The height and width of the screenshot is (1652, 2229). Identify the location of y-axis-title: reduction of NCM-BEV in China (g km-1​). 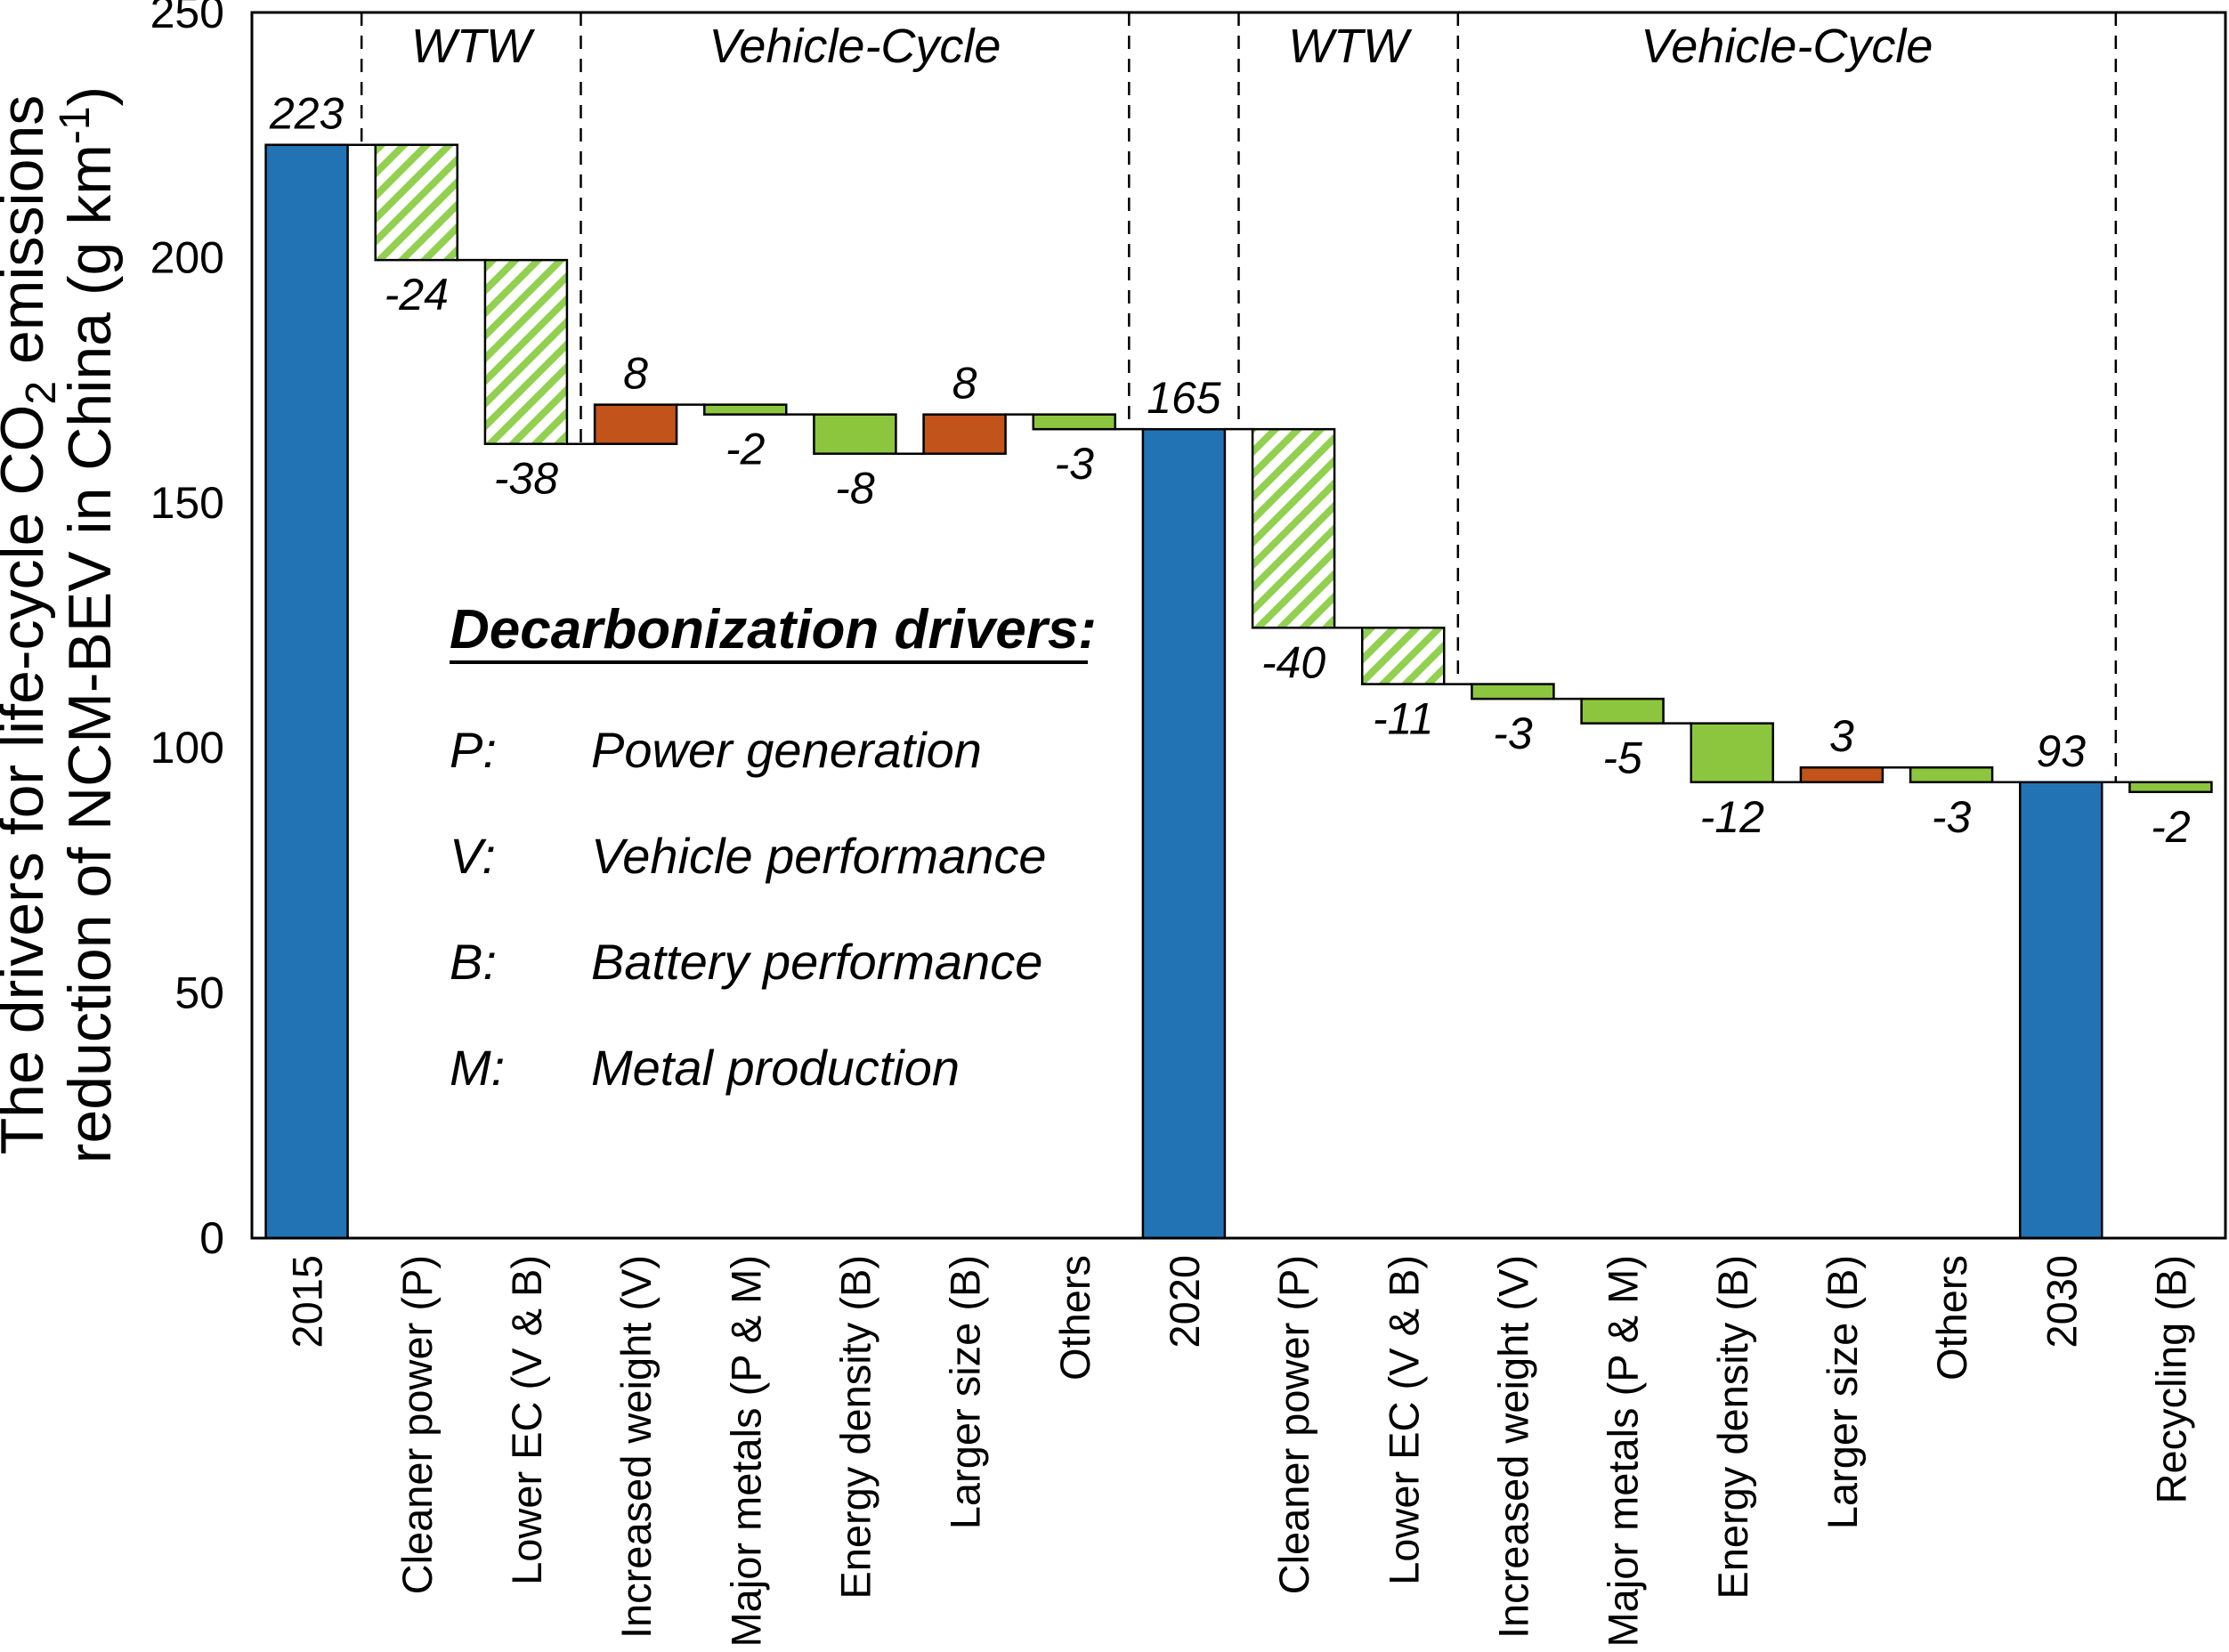
(88, 624).